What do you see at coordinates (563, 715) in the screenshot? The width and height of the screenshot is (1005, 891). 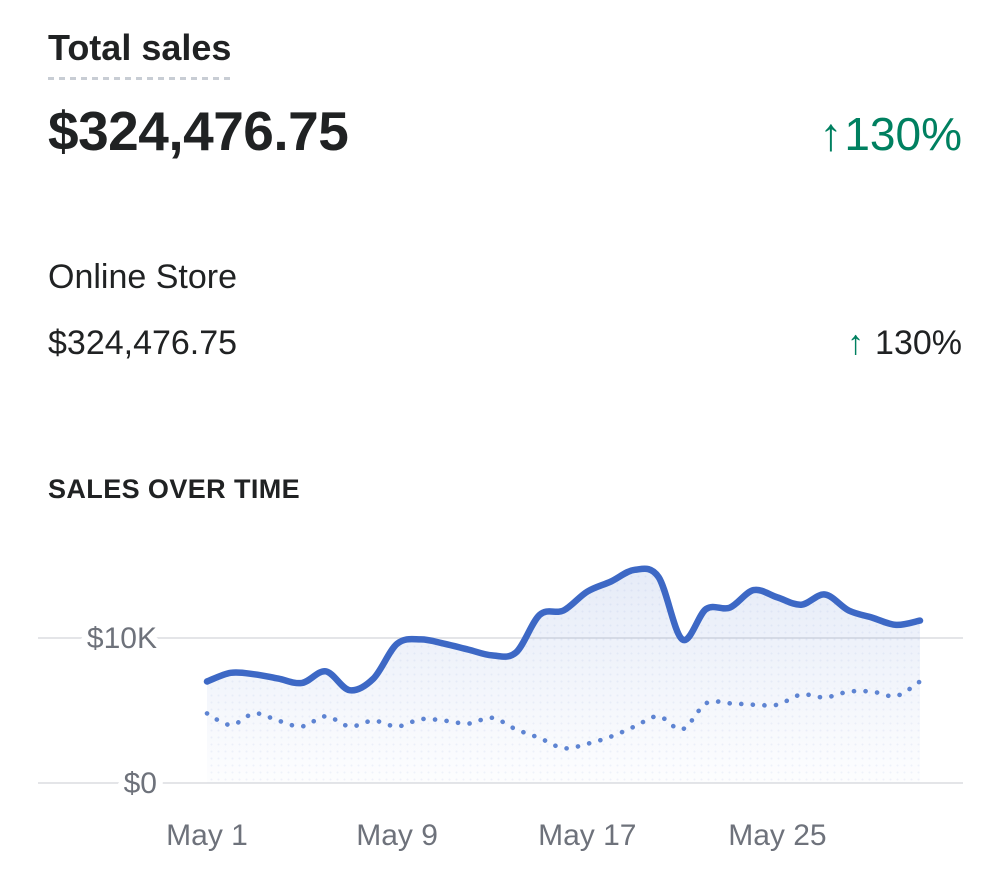 I see `previous-period-line` at bounding box center [563, 715].